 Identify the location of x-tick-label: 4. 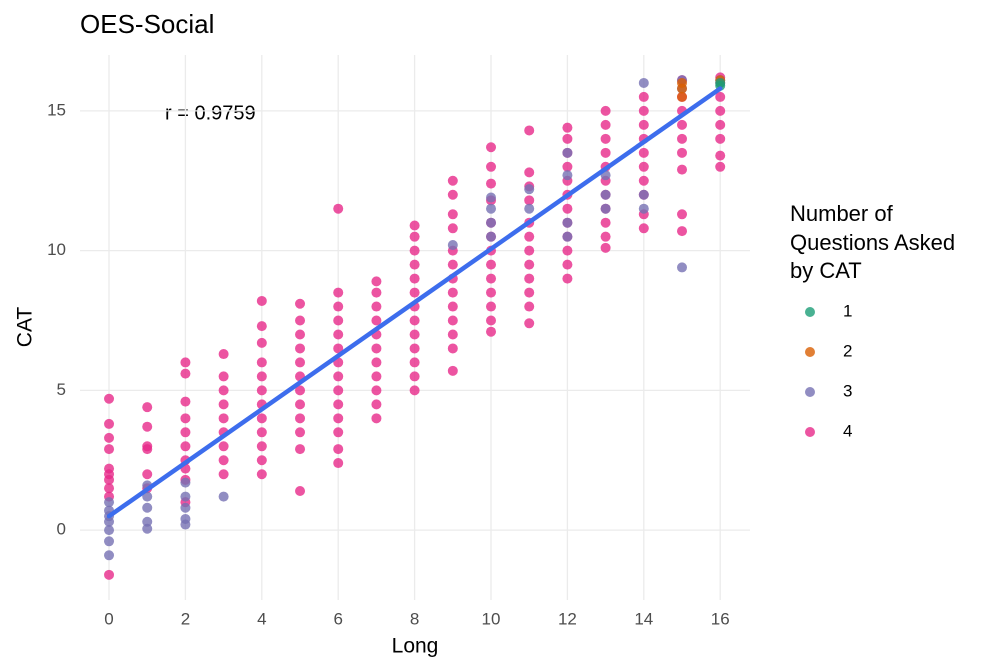
(261, 618).